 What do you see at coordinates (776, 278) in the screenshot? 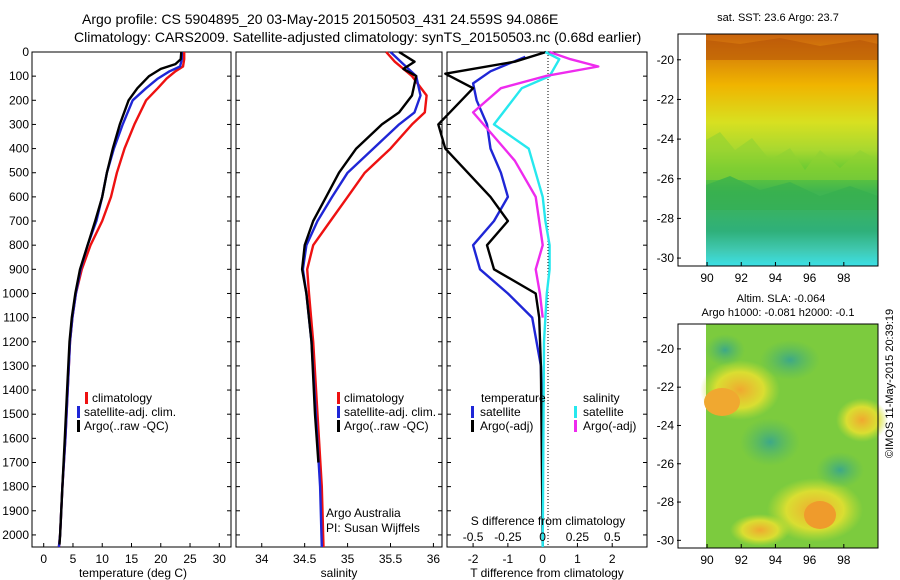
I see `map-x-tick-label: 94` at bounding box center [776, 278].